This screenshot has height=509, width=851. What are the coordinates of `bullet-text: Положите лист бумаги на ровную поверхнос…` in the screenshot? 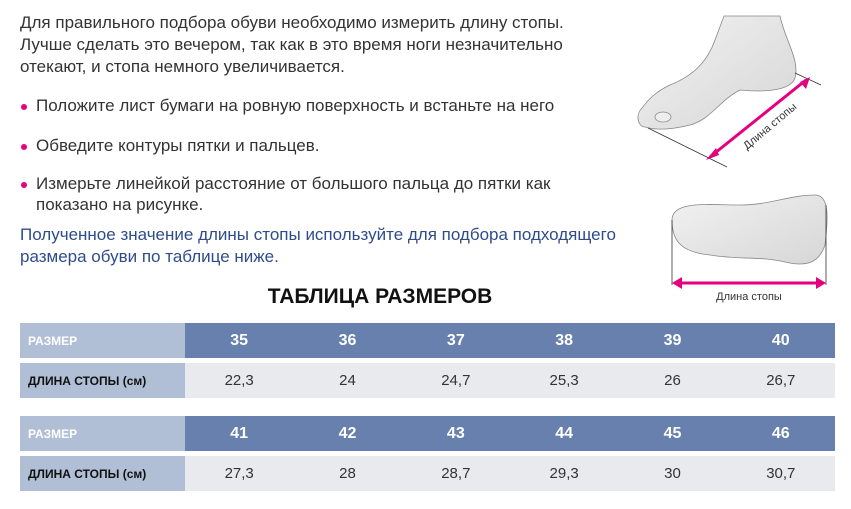 It's located at (295, 105).